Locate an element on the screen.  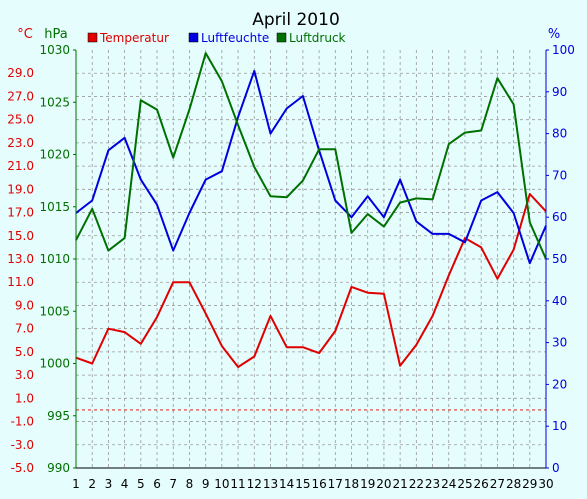
legend-label-luftdruck: Luftdruck is located at coordinates (317, 38).